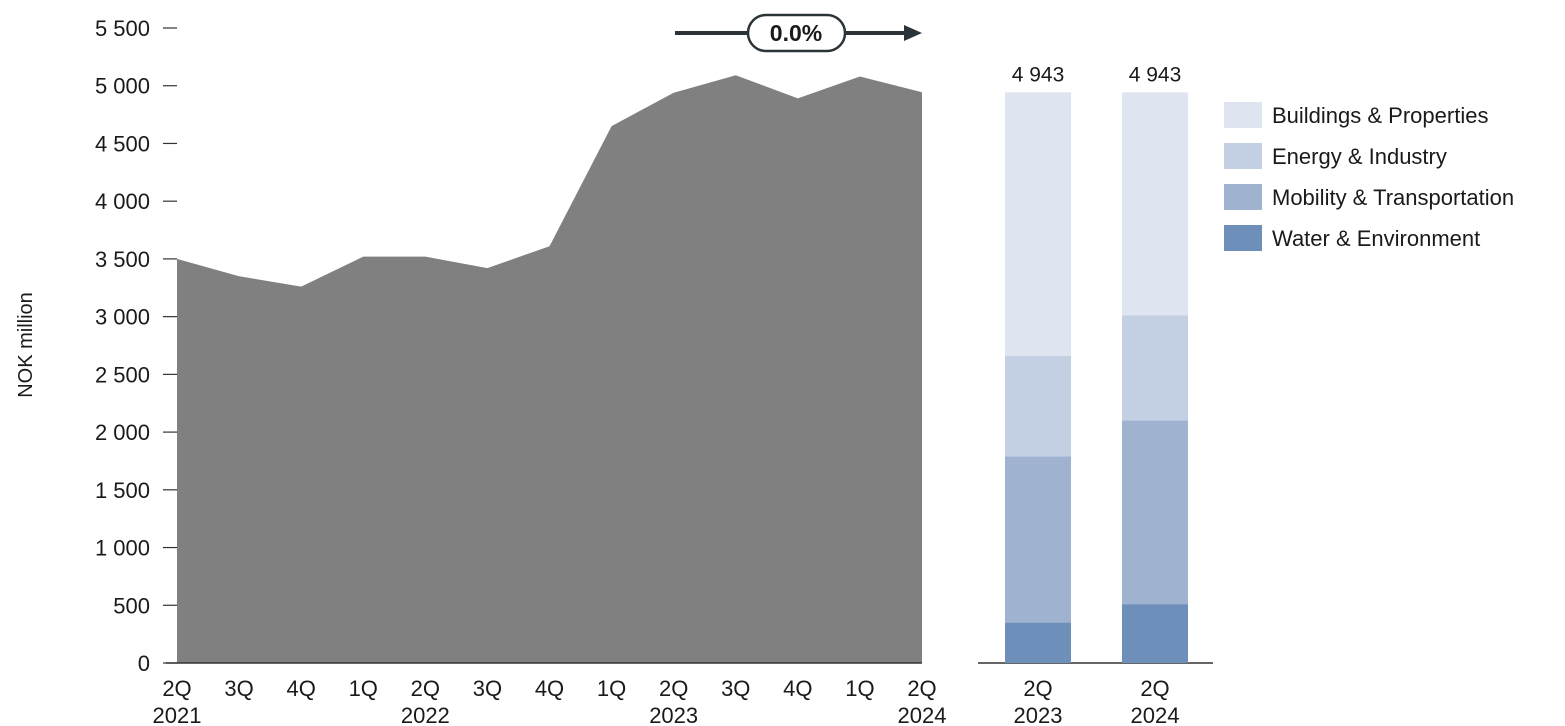  I want to click on bar-x-tick-year: 2024, so click(1155, 714).